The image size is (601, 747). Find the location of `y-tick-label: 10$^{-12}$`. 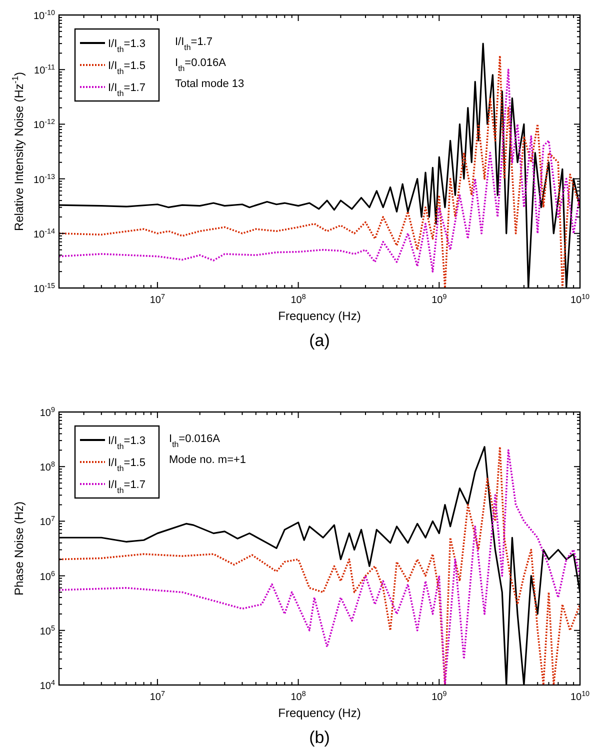

y-tick-label: 10$^{-12}$ is located at coordinates (44, 124).